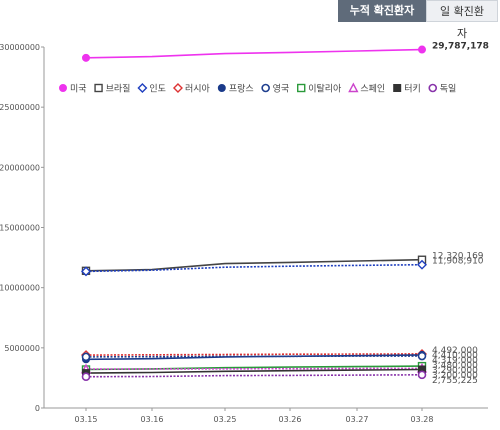 This screenshot has width=500, height=430. Describe the element at coordinates (455, 381) in the screenshot. I see `series-end-label: 2,755,225` at that location.